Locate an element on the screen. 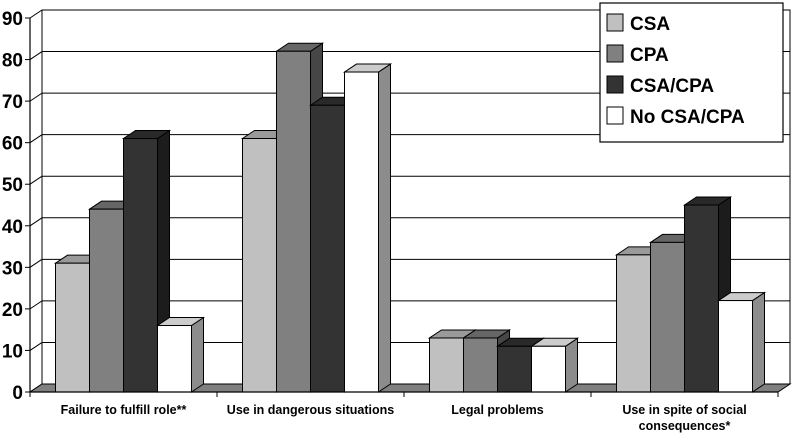 This screenshot has width=800, height=438. legend-label: CPA is located at coordinates (649, 55).